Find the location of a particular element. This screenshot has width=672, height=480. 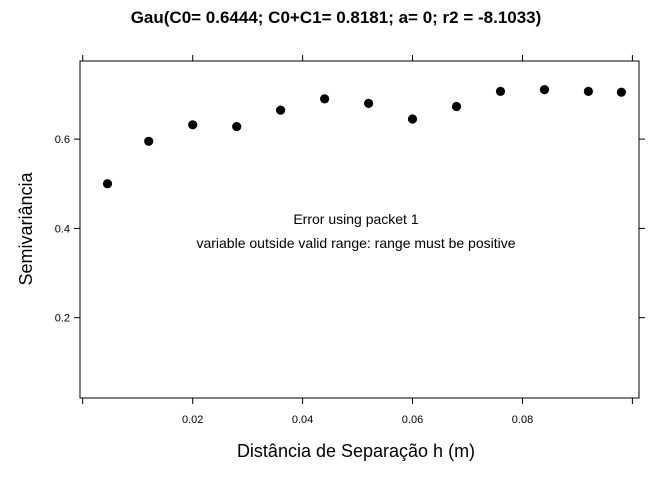

x-tick-label: 0.04 is located at coordinates (302, 420).